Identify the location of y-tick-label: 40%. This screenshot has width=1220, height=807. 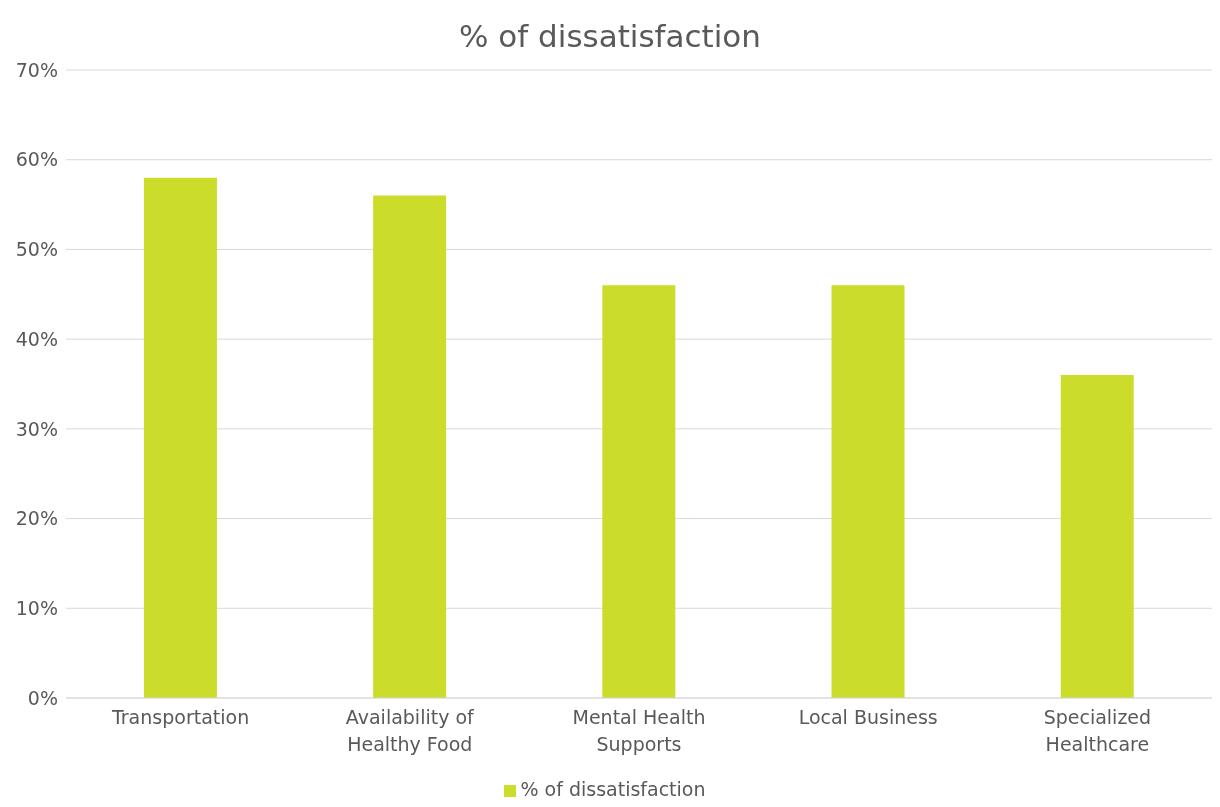
(36, 338).